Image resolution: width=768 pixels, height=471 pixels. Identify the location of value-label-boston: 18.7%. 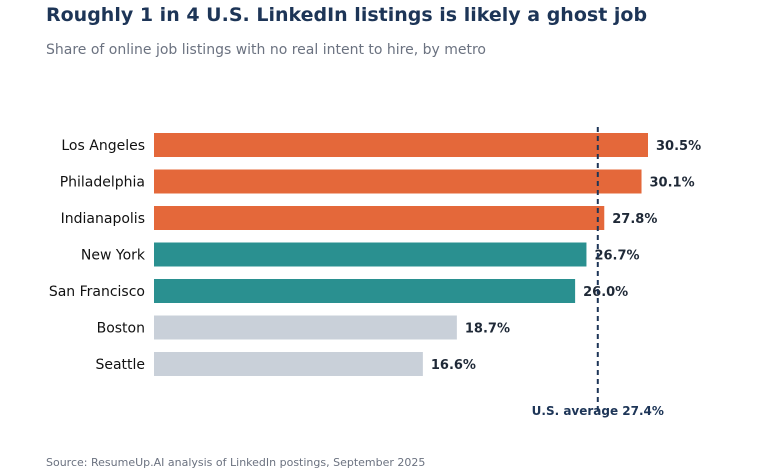
(487, 329).